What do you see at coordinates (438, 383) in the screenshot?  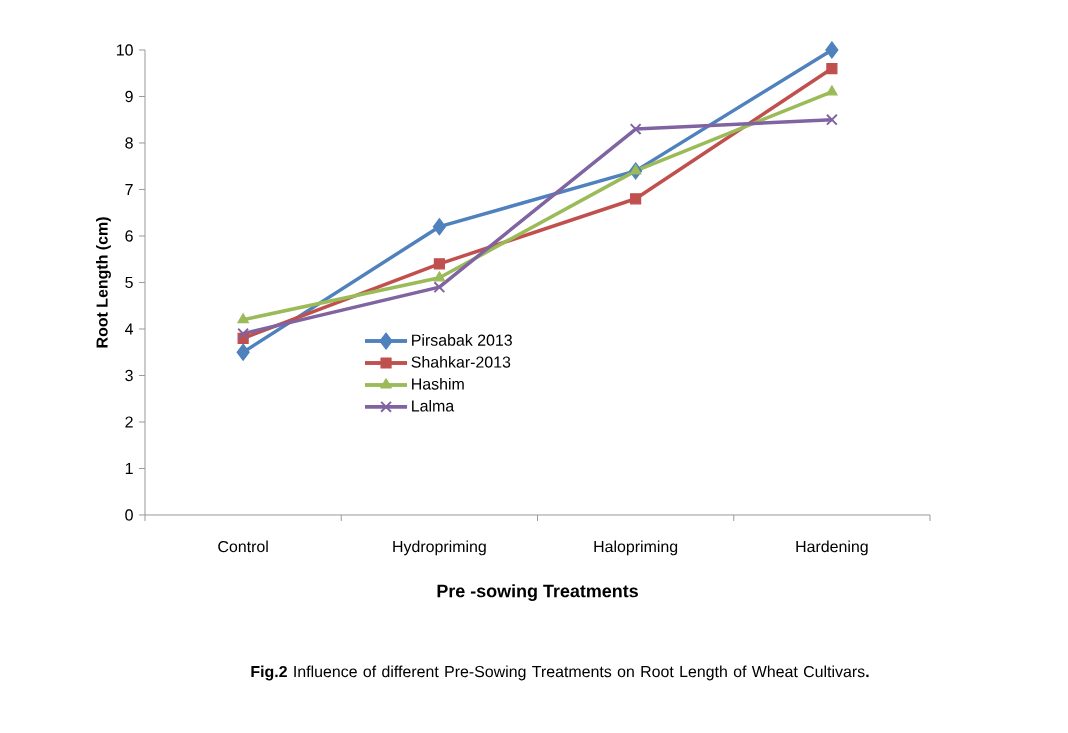 I see `legend-label: Hashim` at bounding box center [438, 383].